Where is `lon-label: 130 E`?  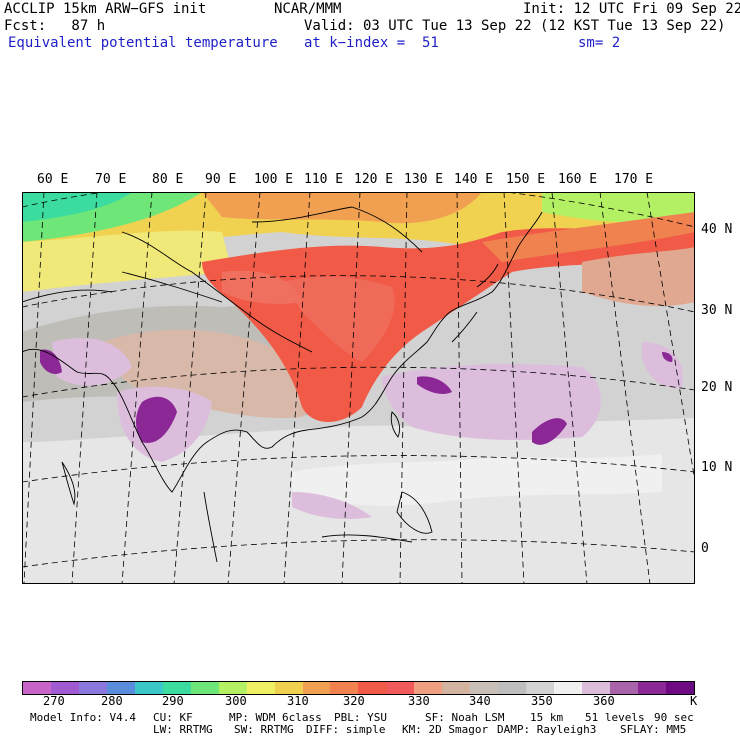 lon-label: 130 E is located at coordinates (424, 179).